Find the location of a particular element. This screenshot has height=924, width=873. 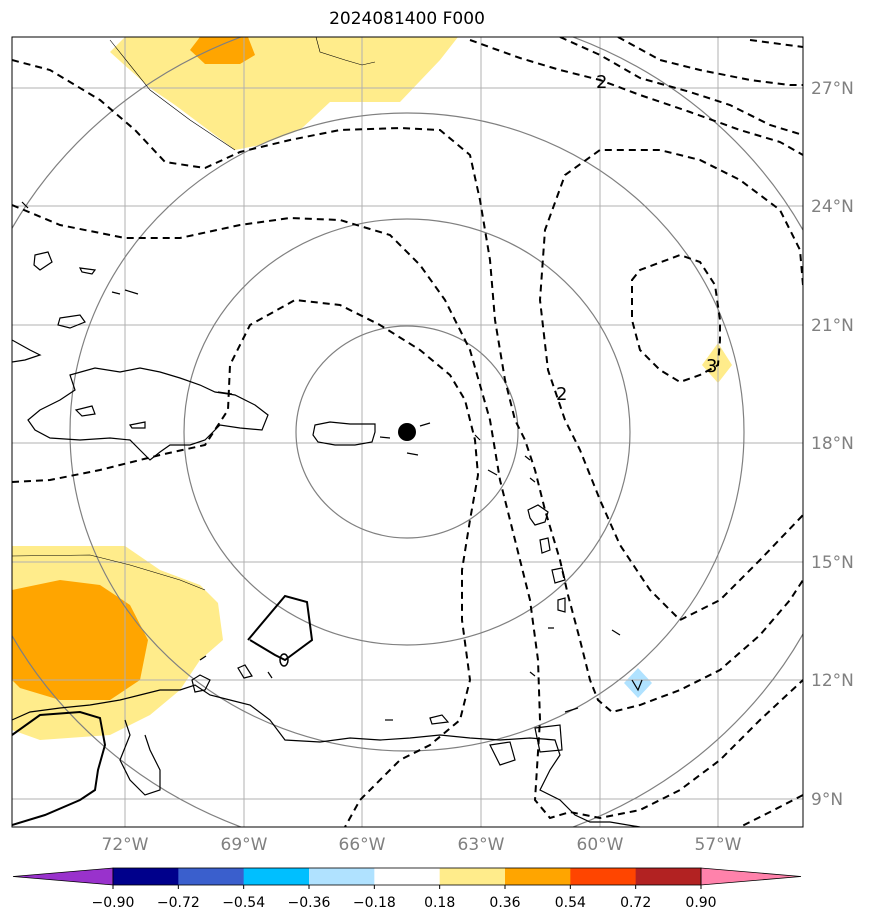

shaded-spot-southeast is located at coordinates (638, 683).